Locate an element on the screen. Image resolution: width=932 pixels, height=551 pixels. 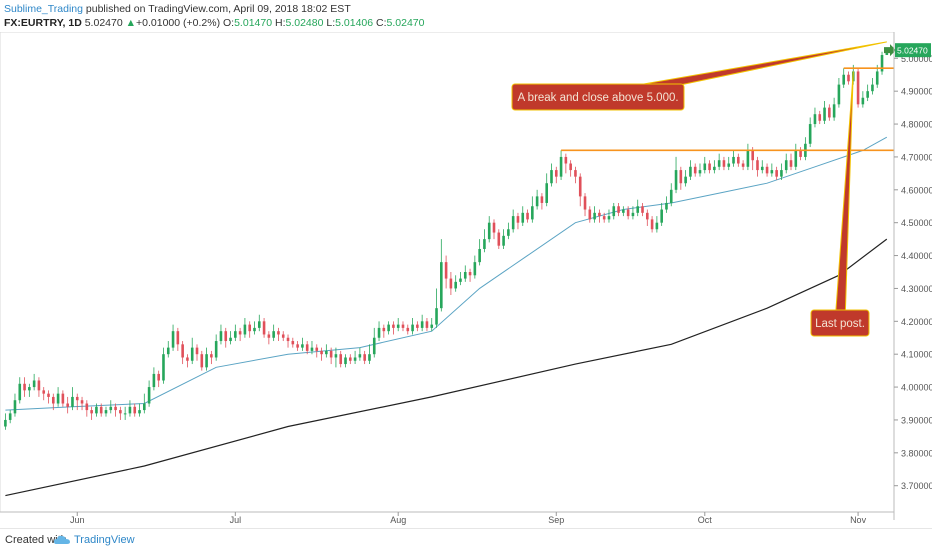
annotation-break-close: A break and close above 5.000. is located at coordinates (699, 76).